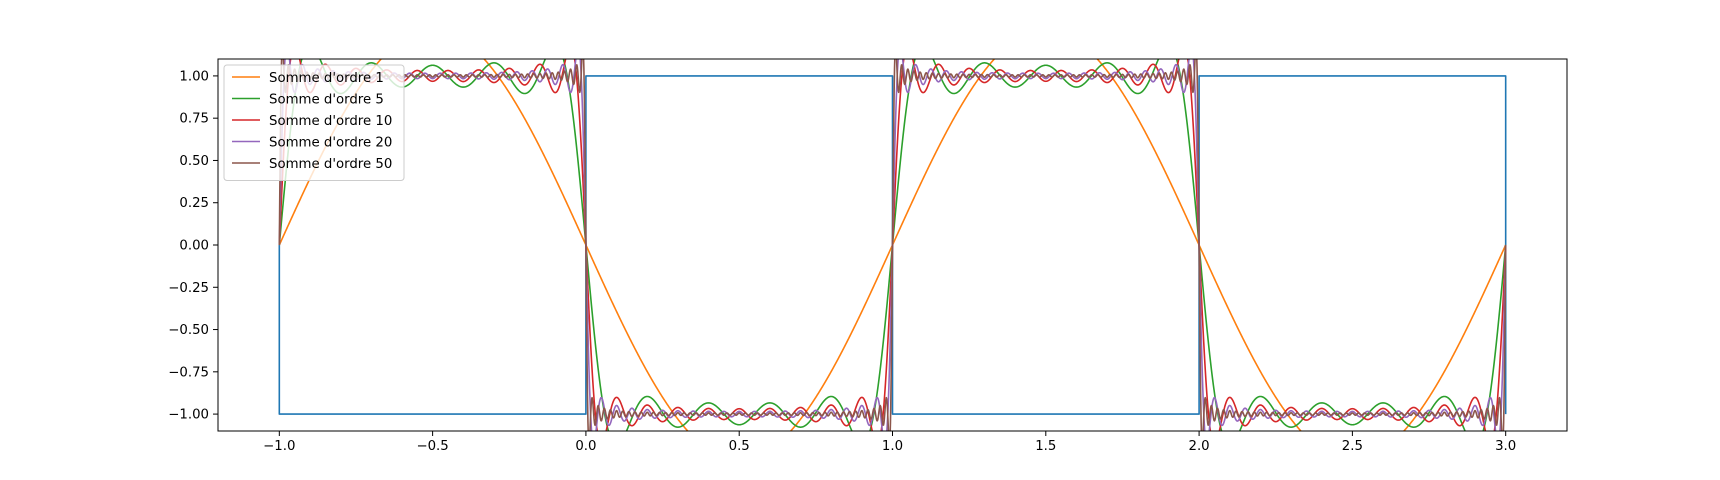 The image size is (1720, 480). Describe the element at coordinates (1505, 446) in the screenshot. I see `x-tick-label: 3.0` at that location.